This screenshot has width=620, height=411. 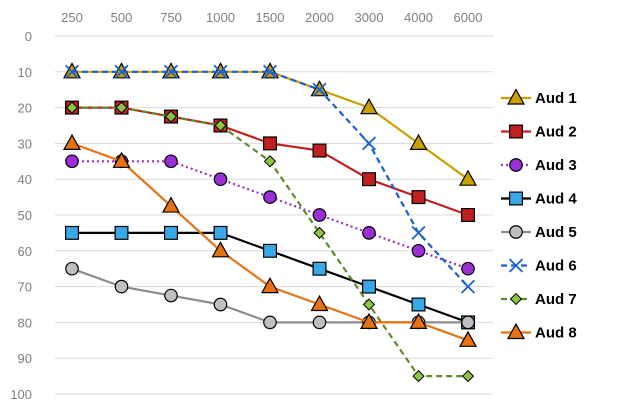 What do you see at coordinates (319, 17) in the screenshot?
I see `x-tick-label: 2000` at bounding box center [319, 17].